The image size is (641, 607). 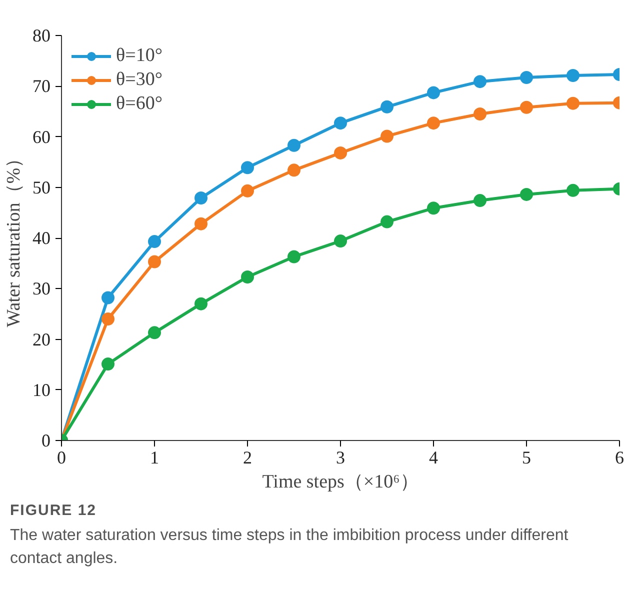 I want to click on x-axis-title: Time steps（×10⁶）, so click(x=340, y=482).